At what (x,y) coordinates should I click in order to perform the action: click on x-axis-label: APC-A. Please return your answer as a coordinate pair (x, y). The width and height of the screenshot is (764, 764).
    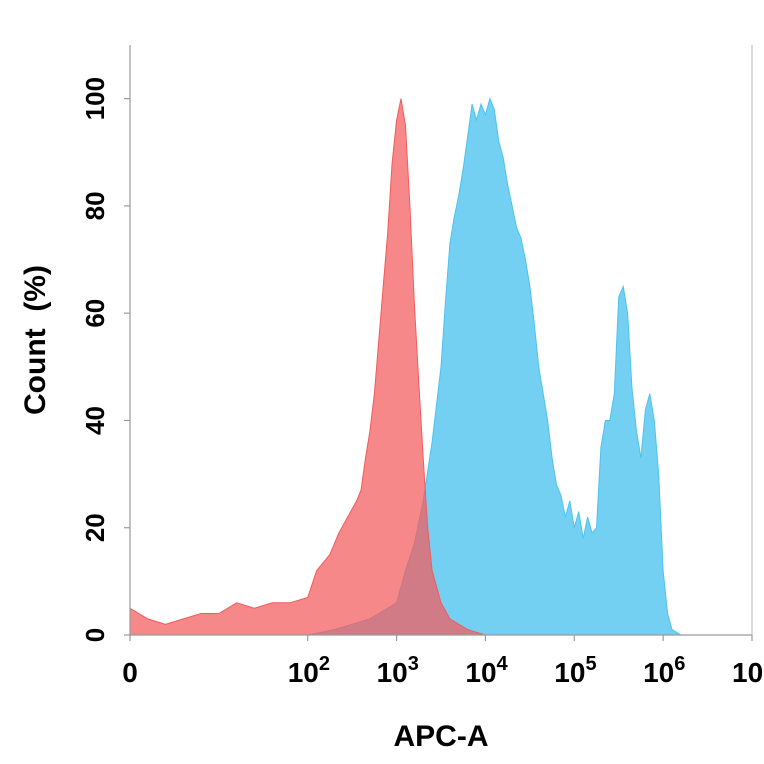
    Looking at the image, I should click on (441, 736).